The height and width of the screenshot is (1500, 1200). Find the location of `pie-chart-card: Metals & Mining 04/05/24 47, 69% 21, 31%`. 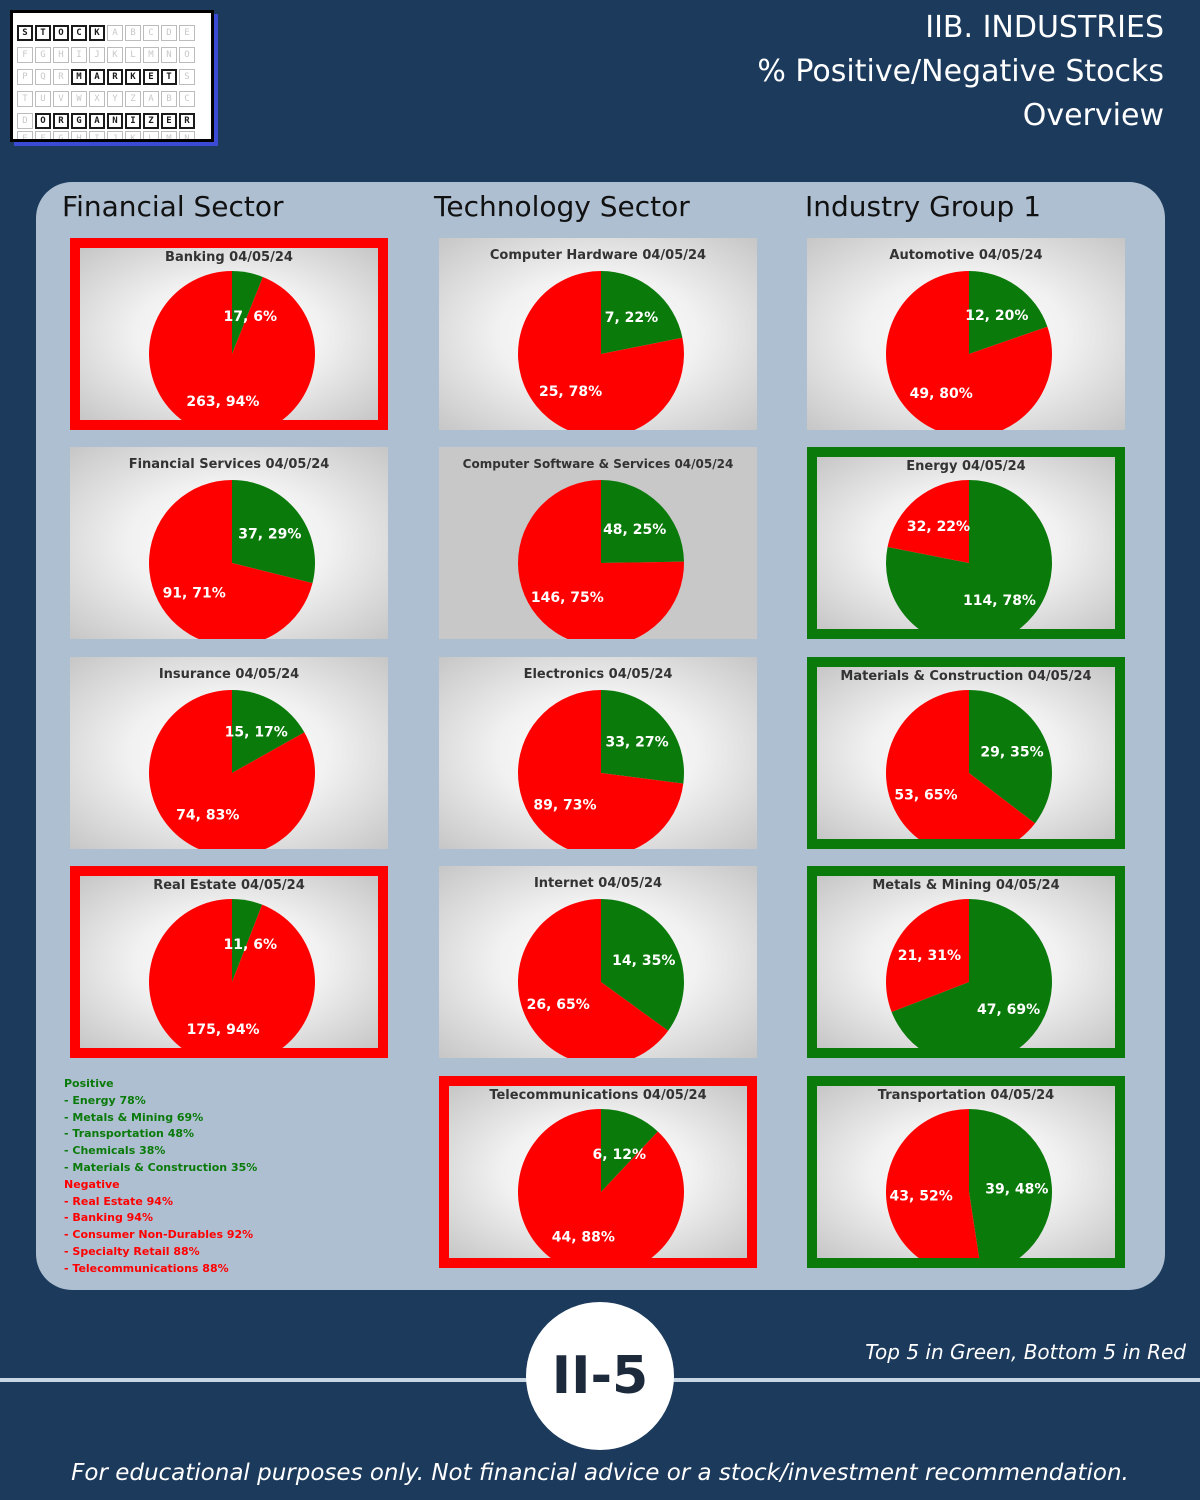

pie-chart-card: Metals & Mining 04/05/24 47, 69% 21, 31% is located at coordinates (966, 962).